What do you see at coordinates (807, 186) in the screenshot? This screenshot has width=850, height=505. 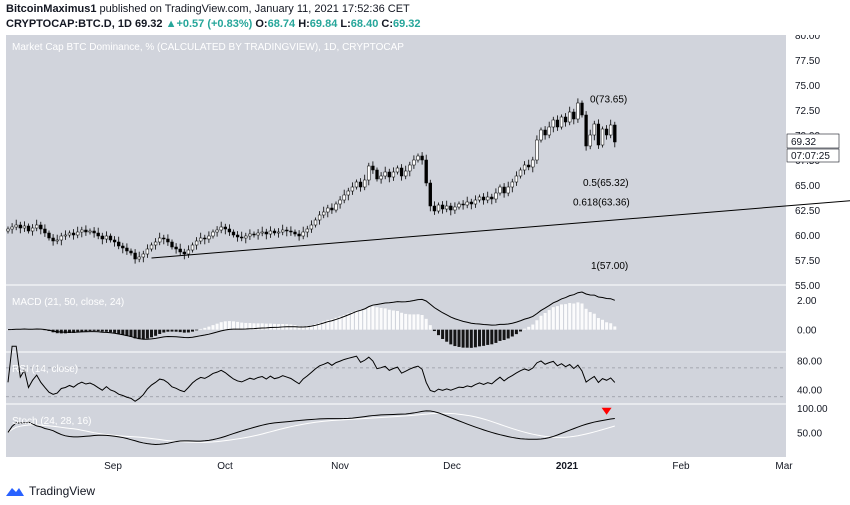 I see `price-tick-label: 65.00` at bounding box center [807, 186].